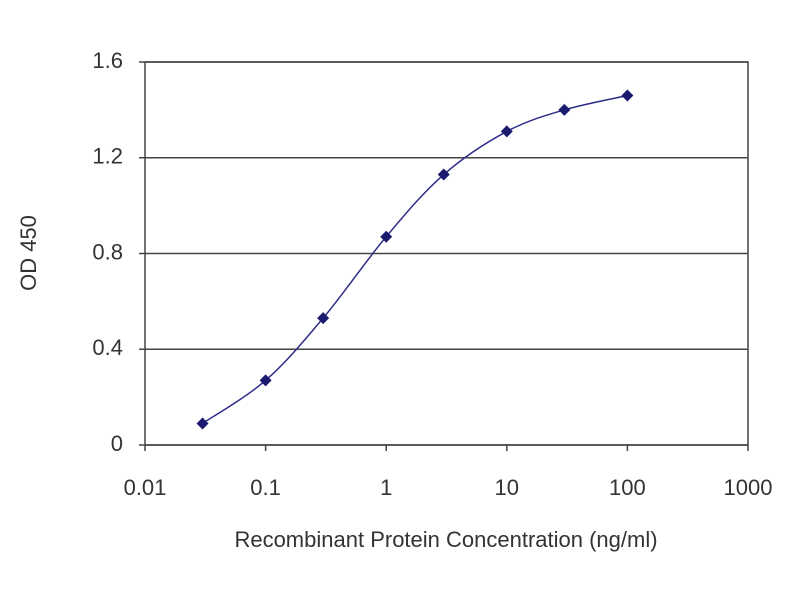 The height and width of the screenshot is (600, 800). Describe the element at coordinates (28, 253) in the screenshot. I see `y-axis-label: OD 450` at that location.